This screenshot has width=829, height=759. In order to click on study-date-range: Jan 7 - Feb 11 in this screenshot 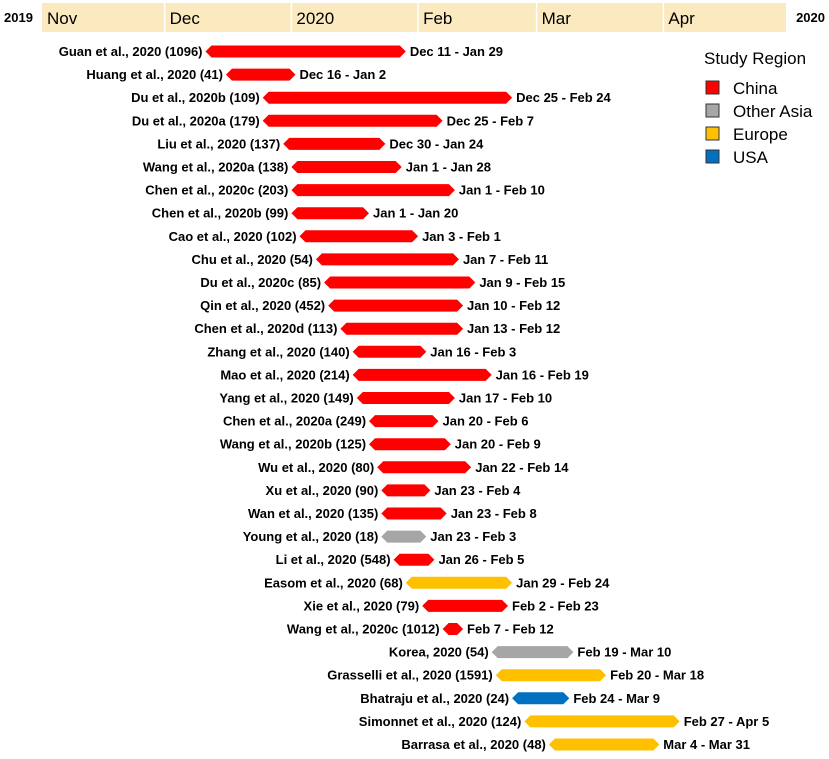, I will do `click(505, 259)`.